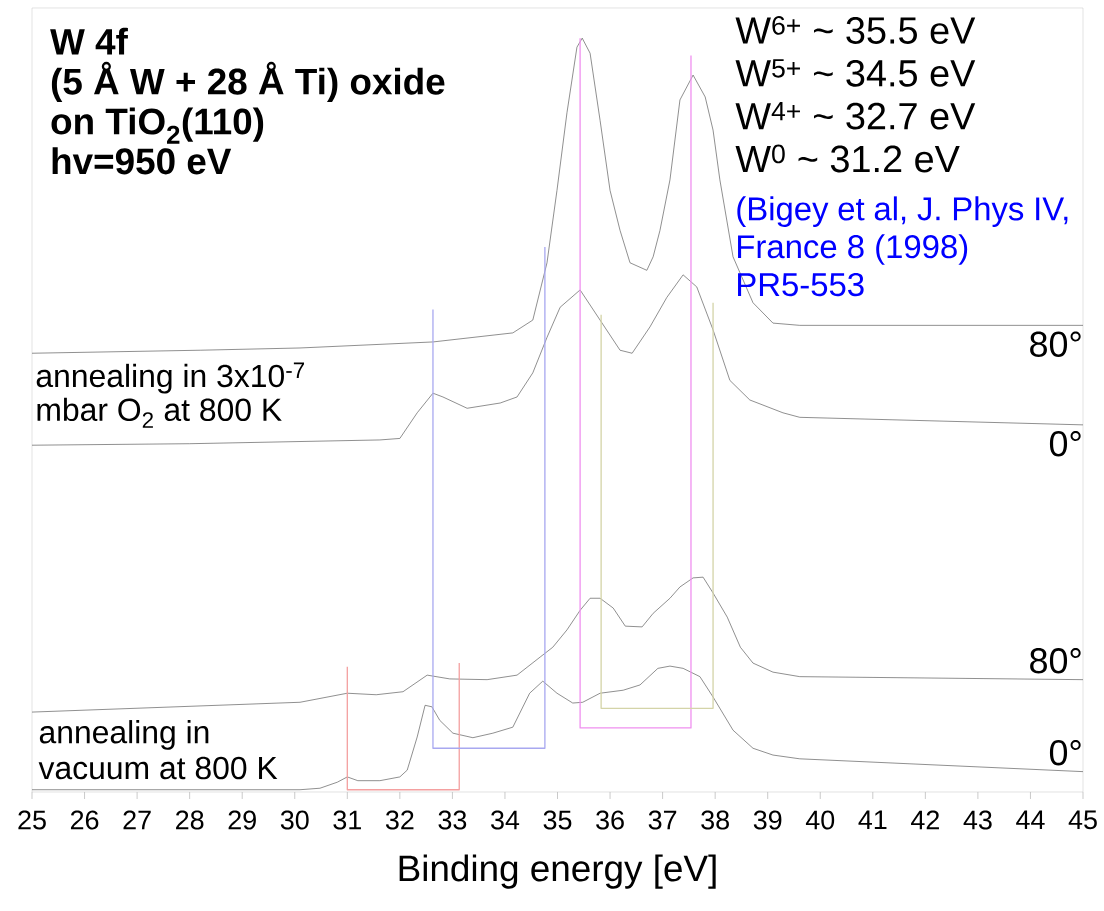 This screenshot has height=911, width=1104. I want to click on x-tick-label: 30, so click(294, 820).